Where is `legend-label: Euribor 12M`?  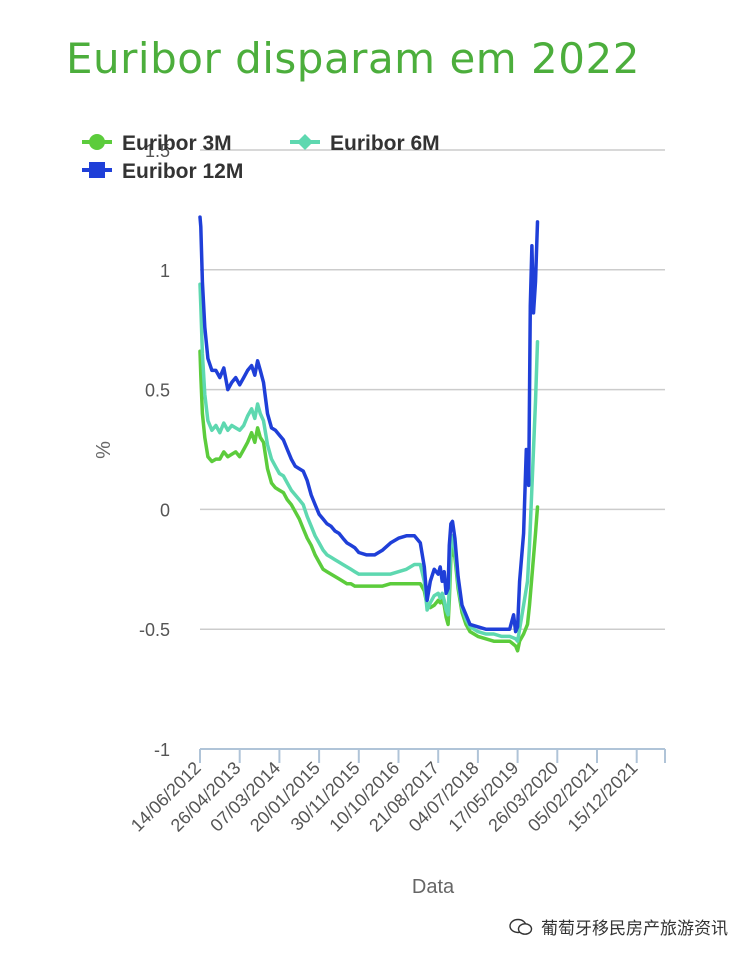
legend-label: Euribor 12M is located at coordinates (182, 171).